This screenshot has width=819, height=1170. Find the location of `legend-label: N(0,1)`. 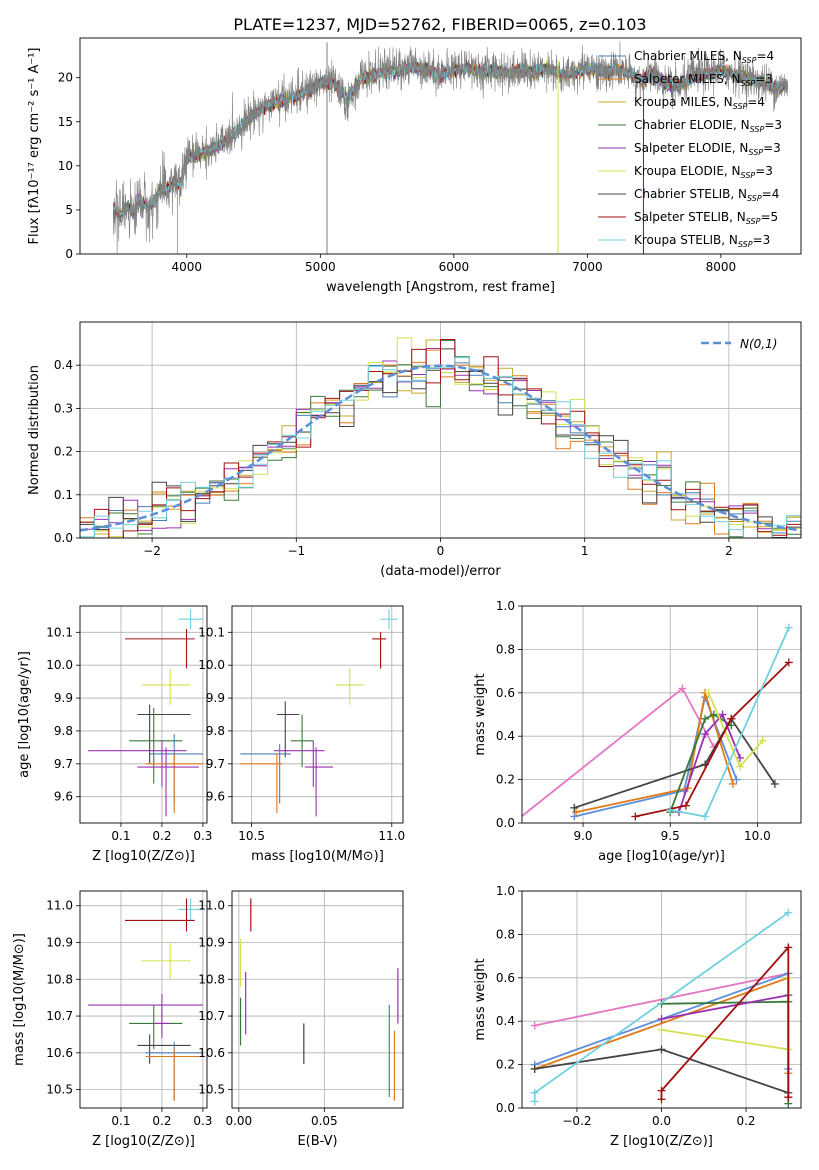

legend-label: N(0,1) is located at coordinates (758, 344).